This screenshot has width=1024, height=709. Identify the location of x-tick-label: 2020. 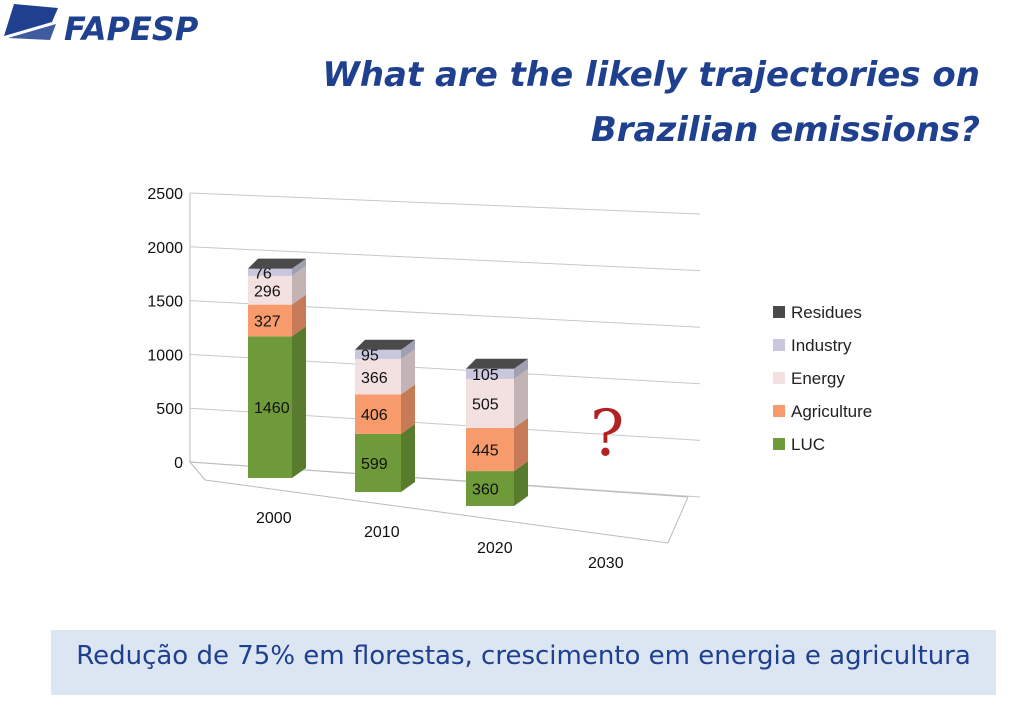
(495, 548).